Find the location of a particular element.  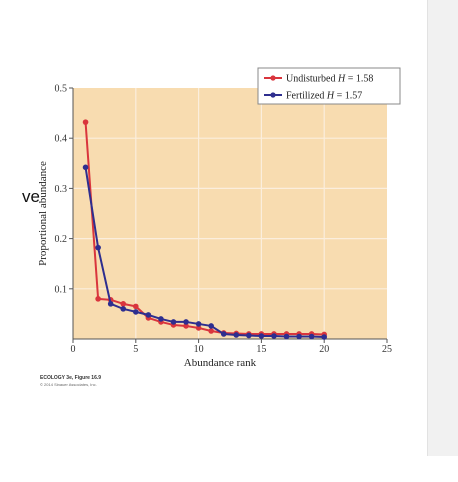

legend: Undisturbed H = 1.58 Fertilized H = 1.57 is located at coordinates (329, 86).